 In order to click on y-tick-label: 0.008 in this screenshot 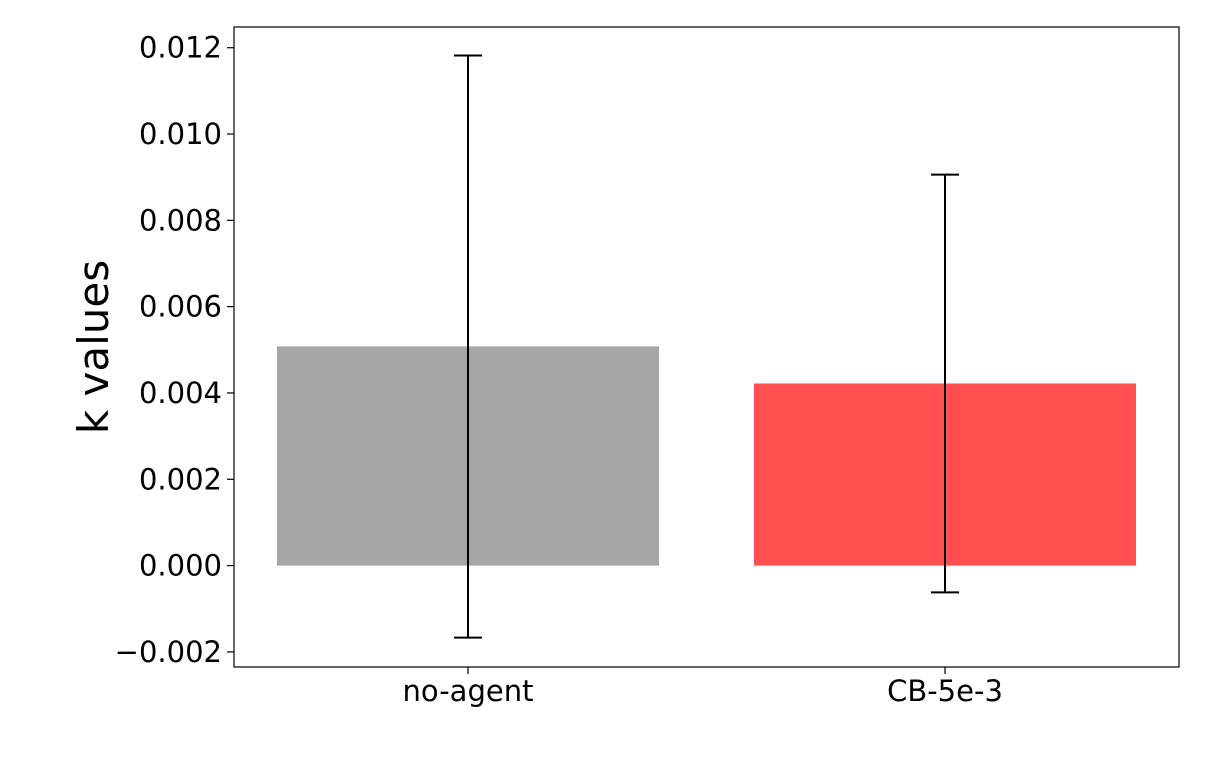, I will do `click(180, 220)`.